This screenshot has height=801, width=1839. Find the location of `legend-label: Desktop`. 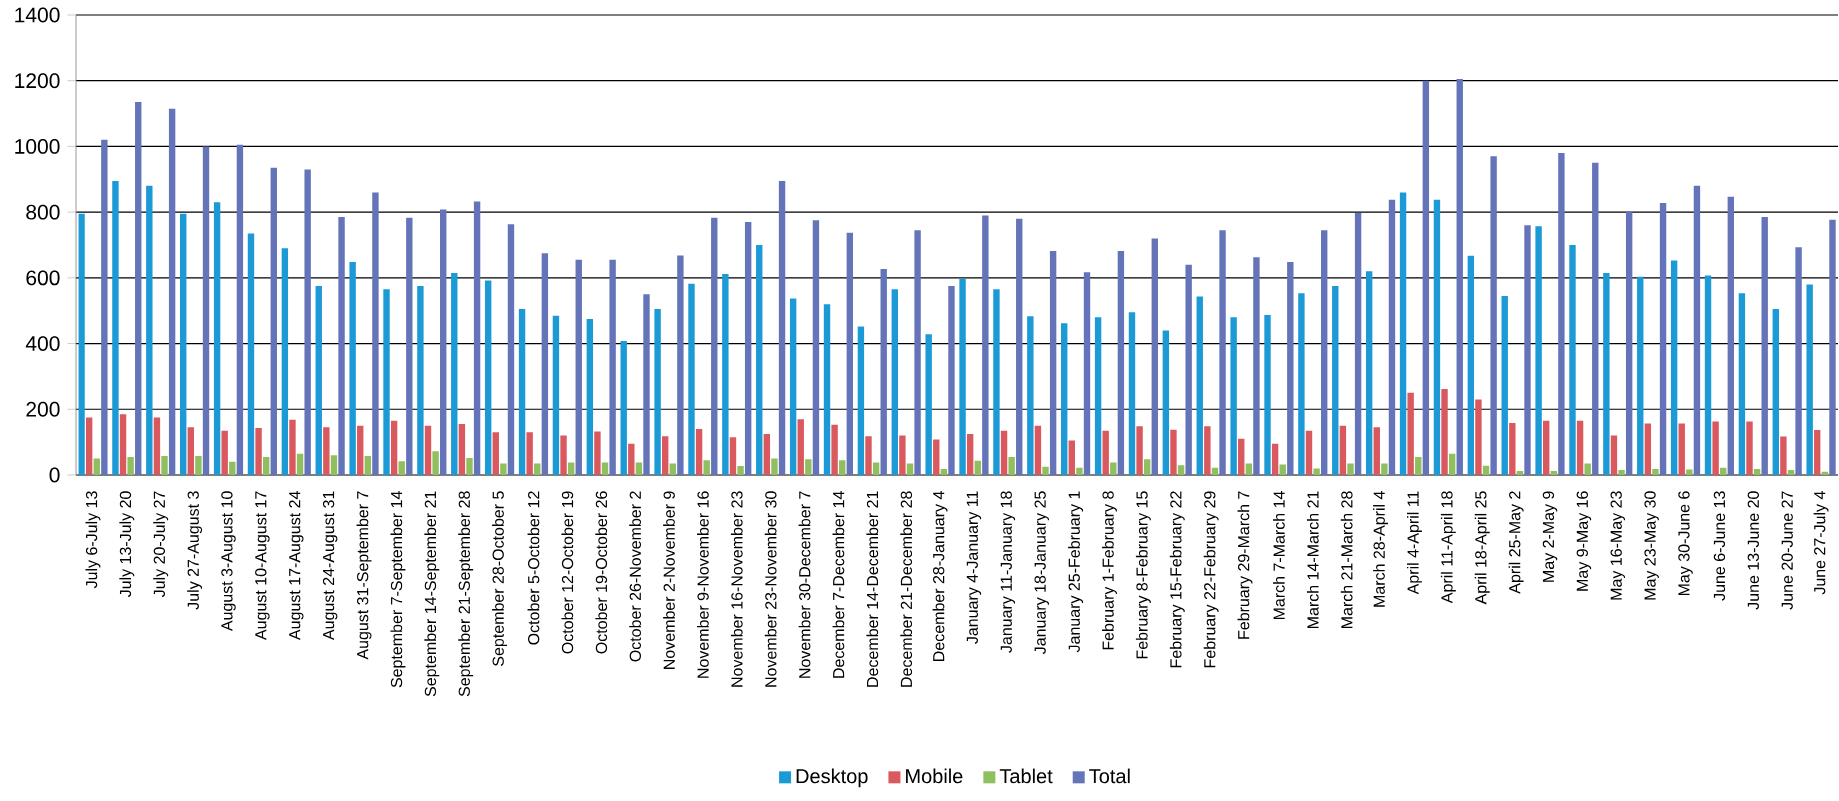

legend-label: Desktop is located at coordinates (832, 778).